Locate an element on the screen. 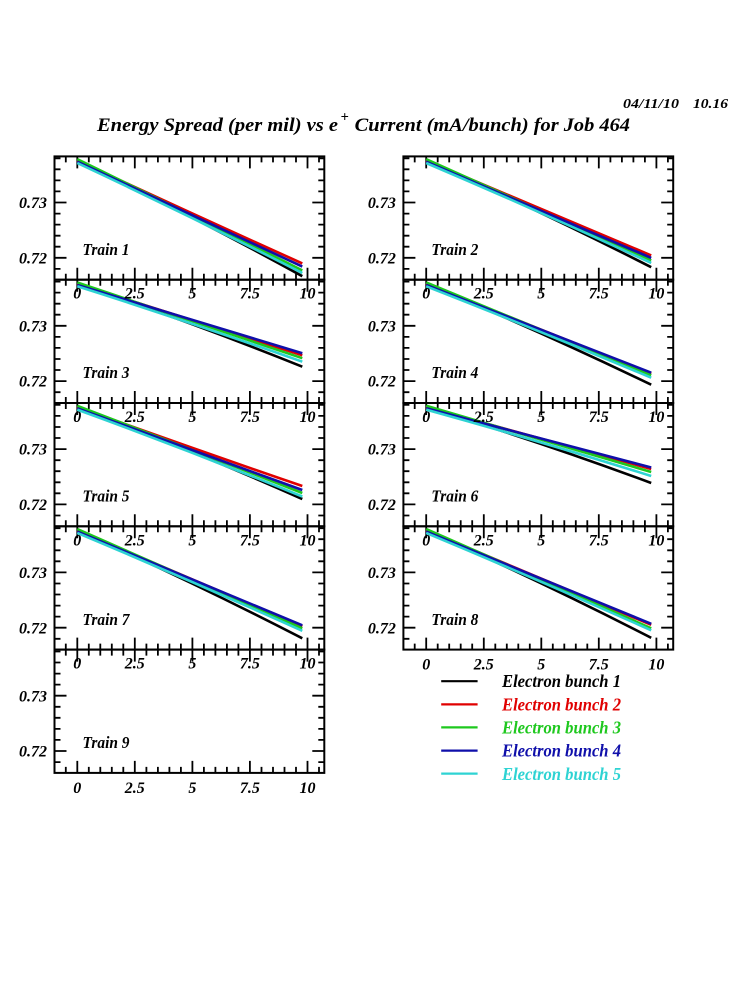 The height and width of the screenshot is (1000, 750). svg-text: Train 2 is located at coordinates (454, 249).